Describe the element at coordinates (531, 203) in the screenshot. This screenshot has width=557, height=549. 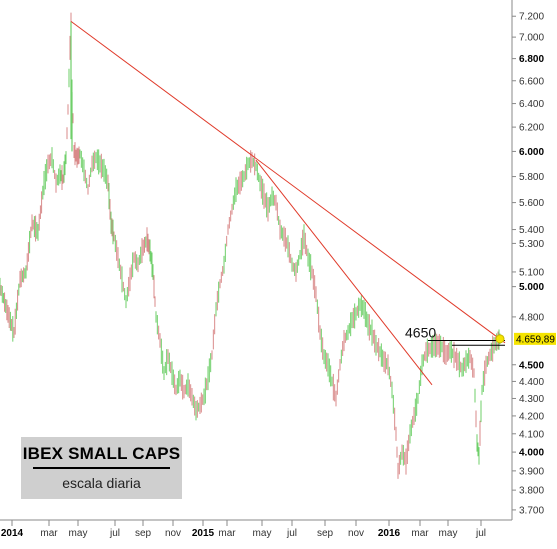
I see `y-tick-label: 5.600` at that location.